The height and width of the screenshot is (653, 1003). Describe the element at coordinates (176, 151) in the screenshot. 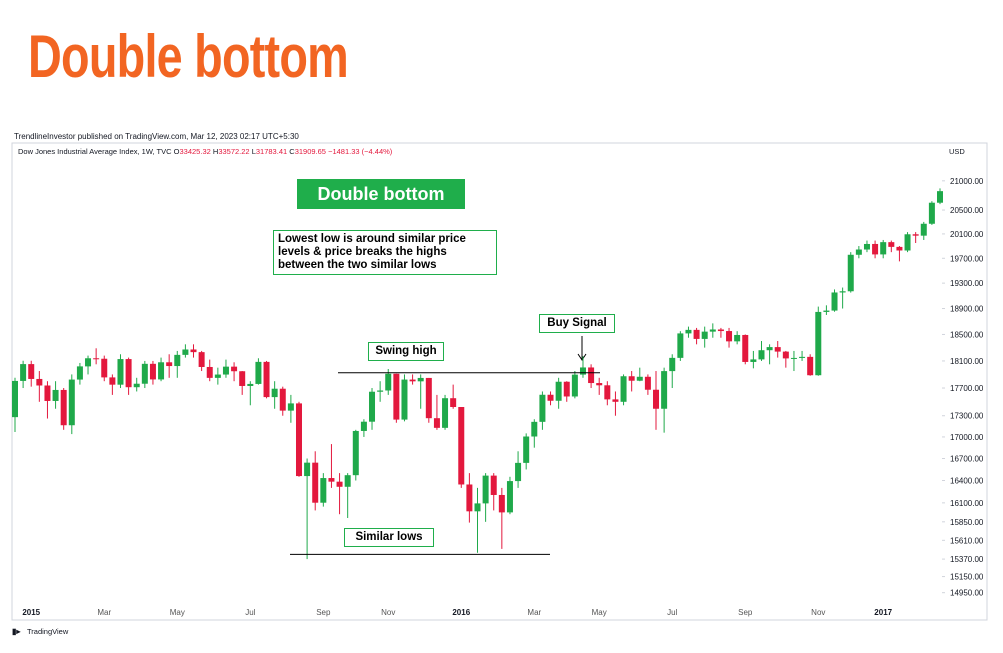

I see `quote-key: O` at that location.